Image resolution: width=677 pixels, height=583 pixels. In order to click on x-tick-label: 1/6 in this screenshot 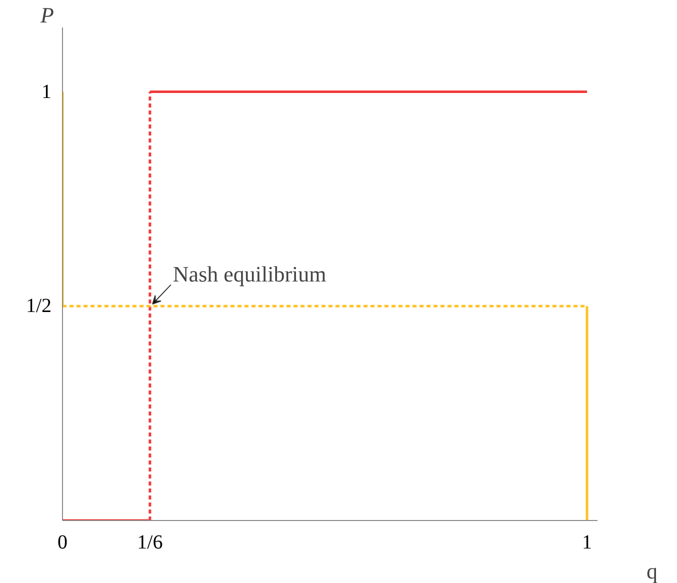, I will do `click(150, 543)`.